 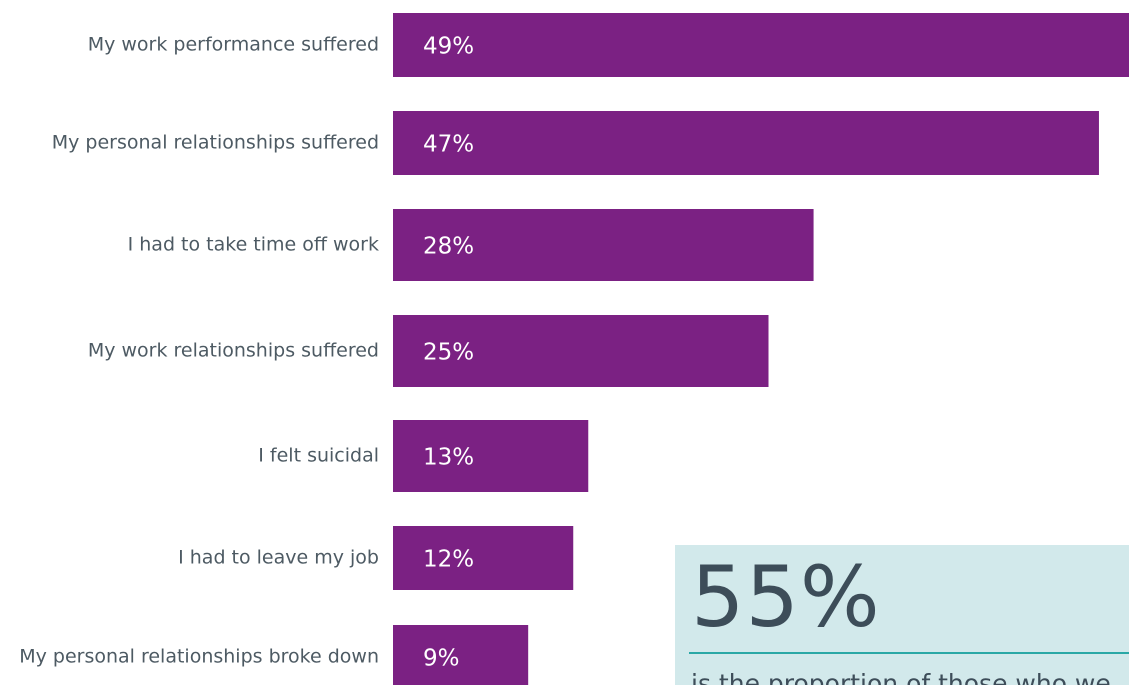 What do you see at coordinates (786, 597) in the screenshot?
I see `callout-number: 55%` at bounding box center [786, 597].